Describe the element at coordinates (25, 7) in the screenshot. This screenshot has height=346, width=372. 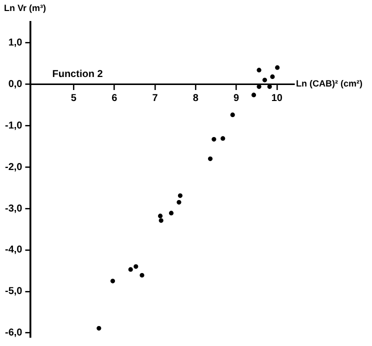
I see `y-axis-title: Ln Vr (m³)` at that location.